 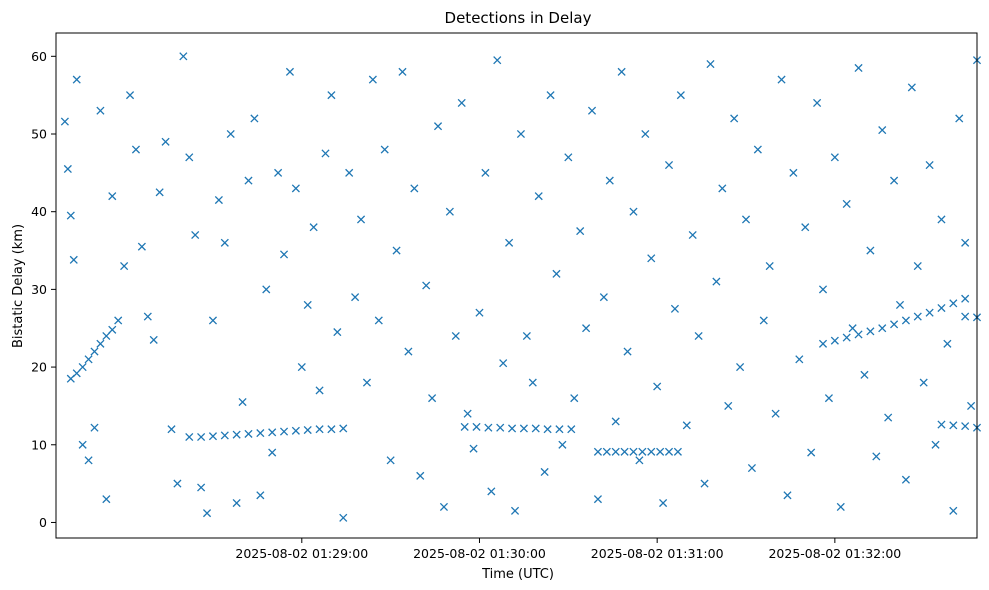 What do you see at coordinates (39, 444) in the screenshot?
I see `y-tick-label: 10` at bounding box center [39, 444].